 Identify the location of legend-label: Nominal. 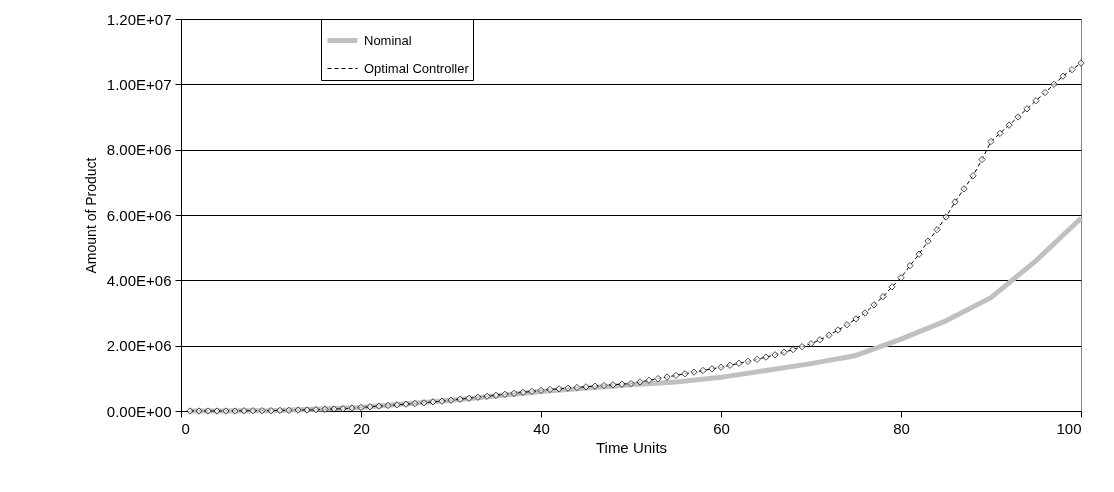
(388, 40).